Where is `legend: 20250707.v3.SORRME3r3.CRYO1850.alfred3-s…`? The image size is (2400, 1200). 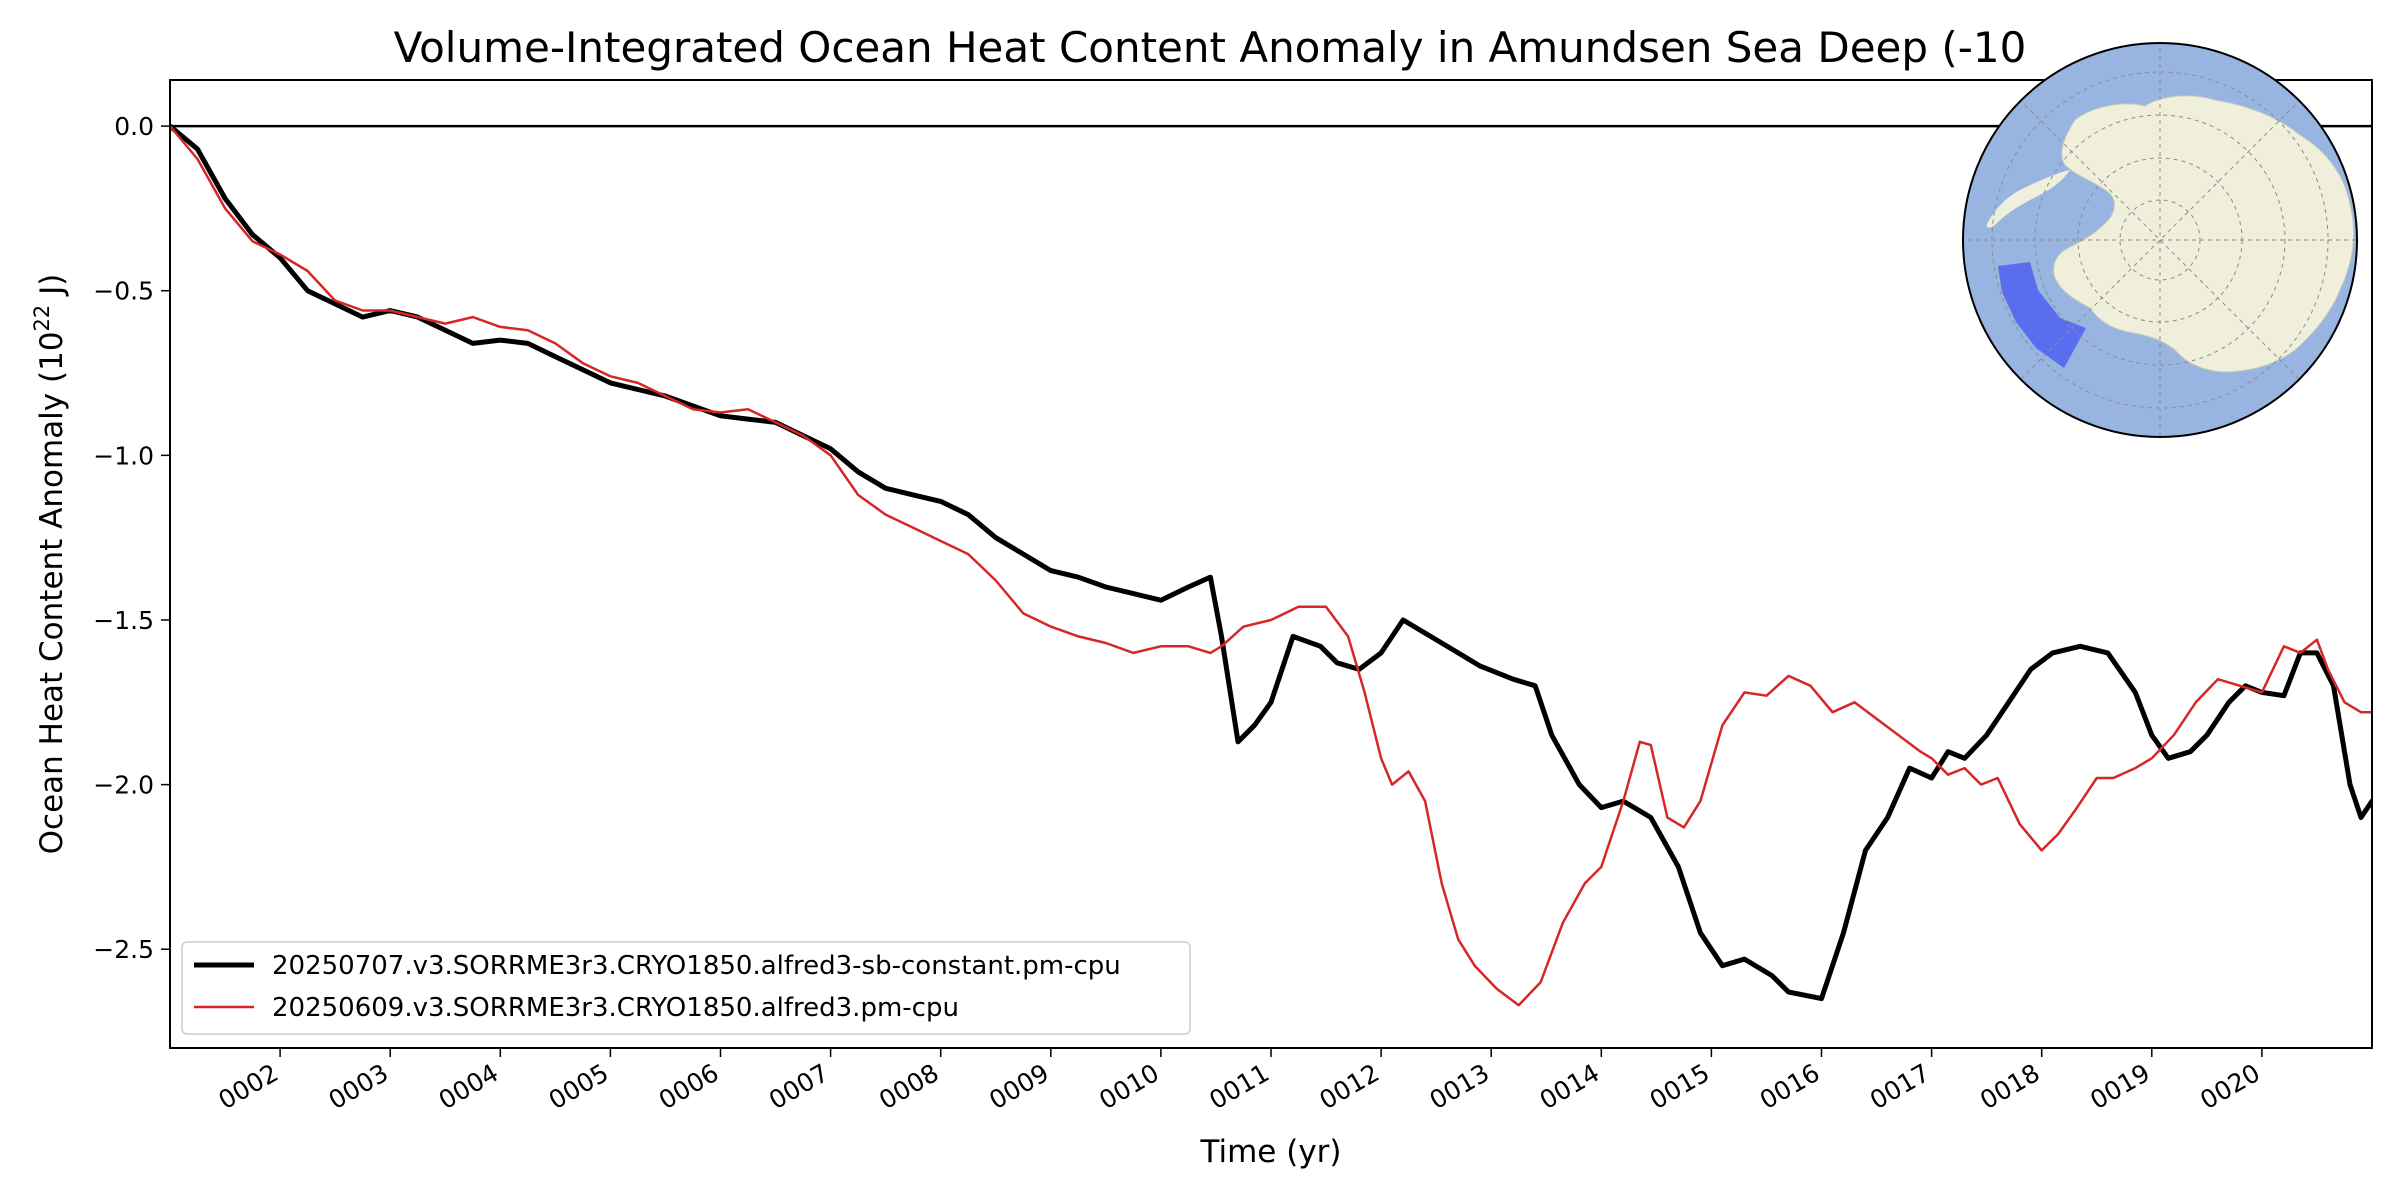
legend: 20250707.v3.SORRME3r3.CRYO1850.alfred3-s… is located at coordinates (686, 988).